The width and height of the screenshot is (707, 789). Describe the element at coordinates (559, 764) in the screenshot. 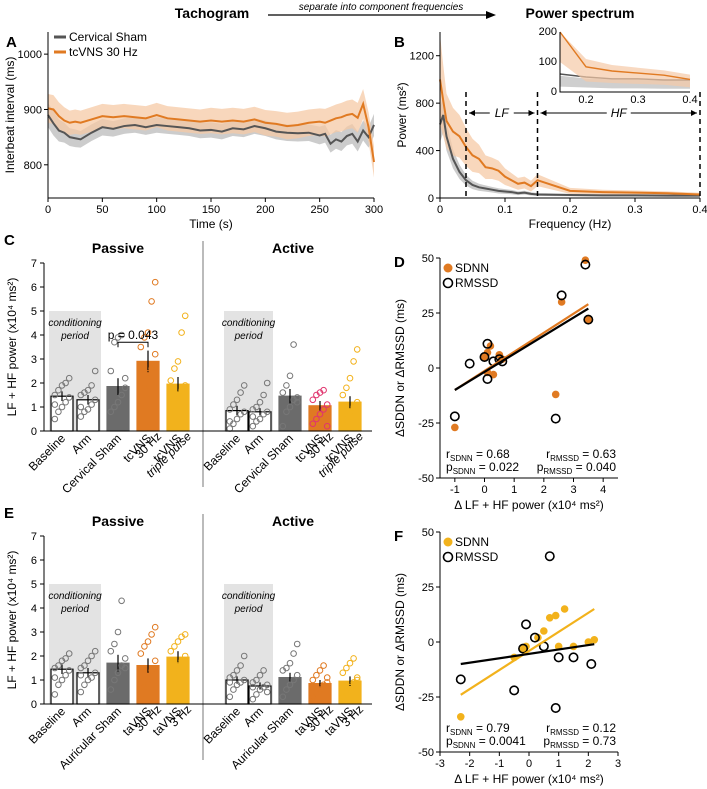

I see `x-tick-label: 1` at that location.